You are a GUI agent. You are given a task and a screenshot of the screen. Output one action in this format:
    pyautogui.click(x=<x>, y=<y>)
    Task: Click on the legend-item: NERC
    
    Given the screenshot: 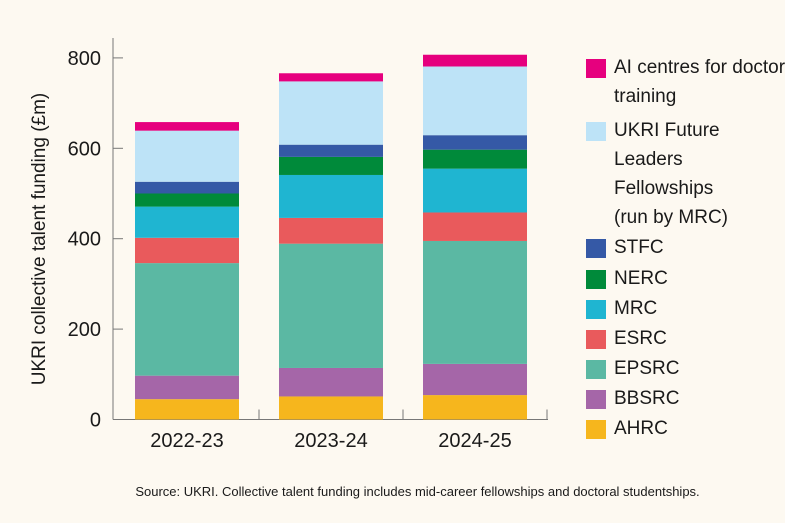 What is the action you would take?
    pyautogui.click(x=685, y=280)
    